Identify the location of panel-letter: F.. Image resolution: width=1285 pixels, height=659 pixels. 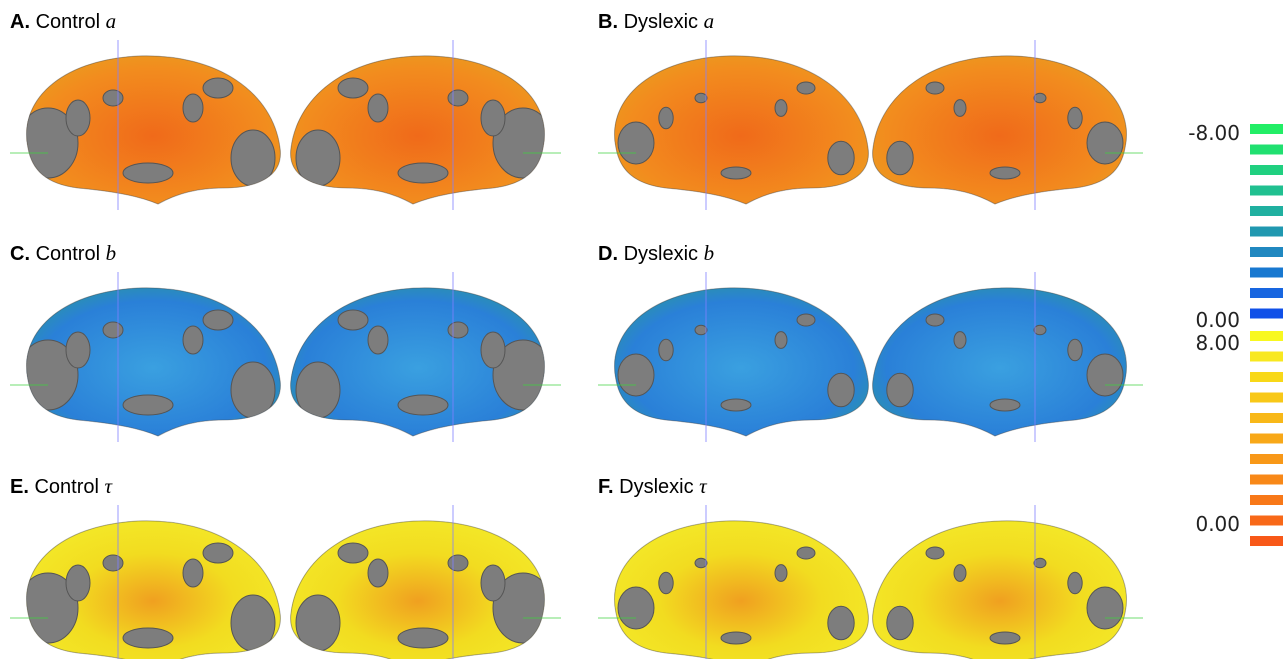
(606, 487).